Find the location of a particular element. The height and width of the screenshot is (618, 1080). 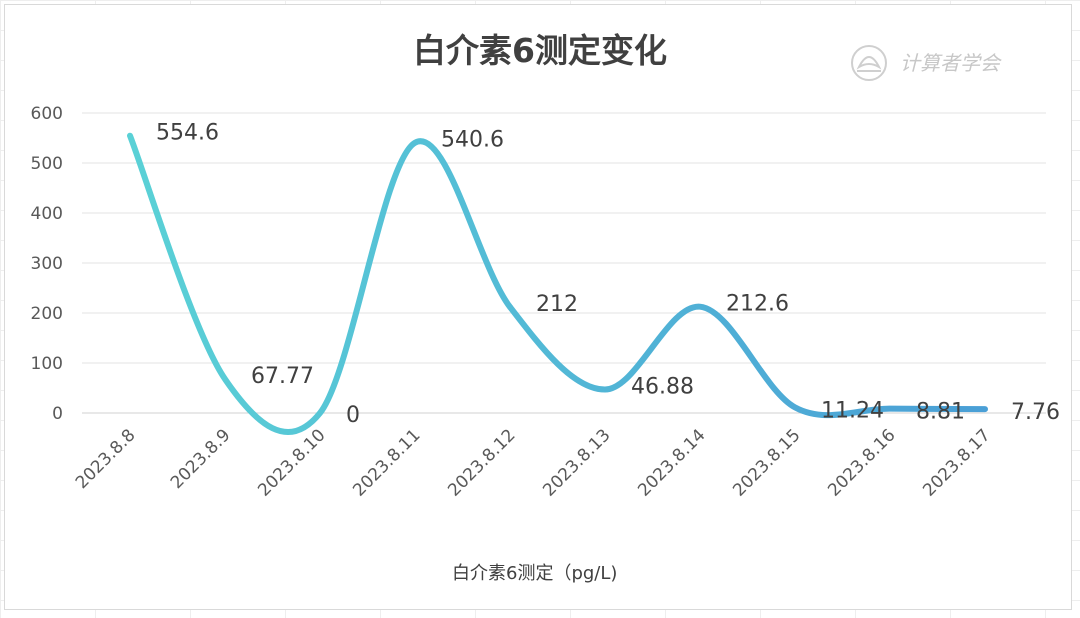

x-tick-label: 2023.8.10 is located at coordinates (291, 462).